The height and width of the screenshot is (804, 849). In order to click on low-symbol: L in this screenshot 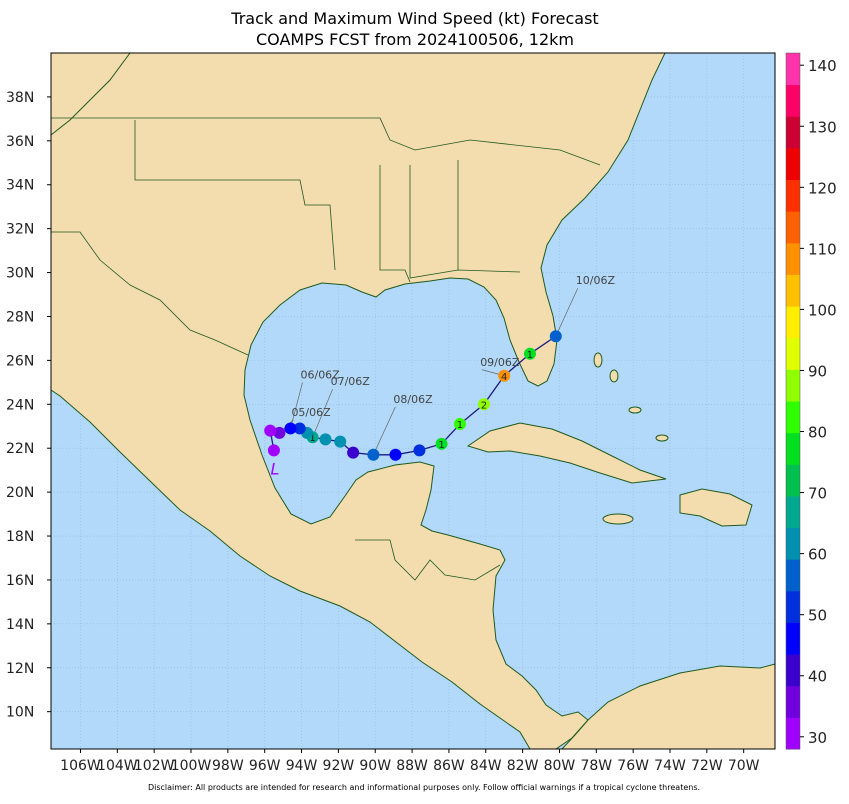, I will do `click(274, 468)`.